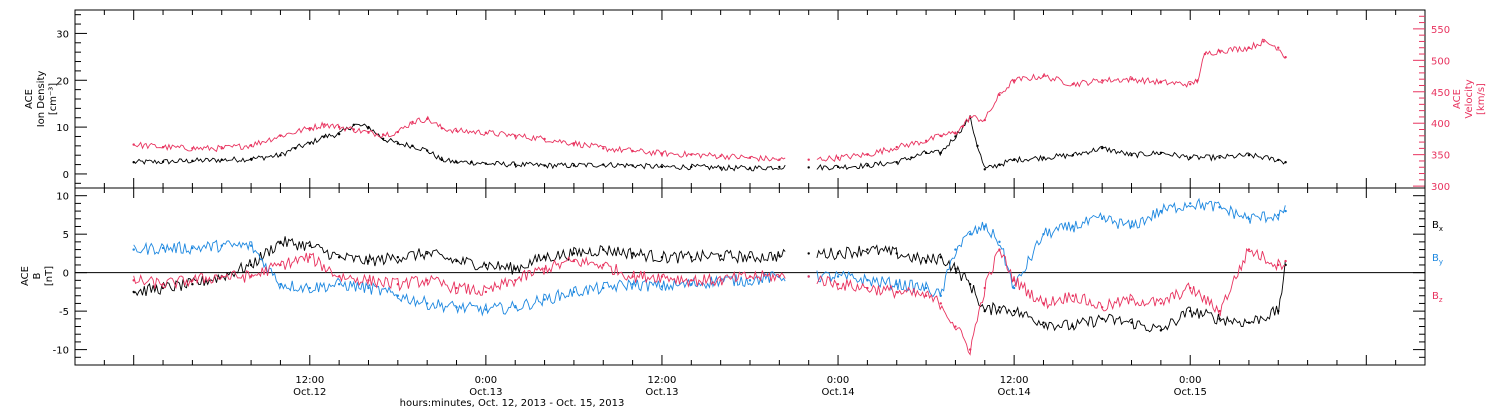 The height and width of the screenshot is (410, 1500). Describe the element at coordinates (37, 275) in the screenshot. I see `bottom-ylabel-line2: B` at that location.